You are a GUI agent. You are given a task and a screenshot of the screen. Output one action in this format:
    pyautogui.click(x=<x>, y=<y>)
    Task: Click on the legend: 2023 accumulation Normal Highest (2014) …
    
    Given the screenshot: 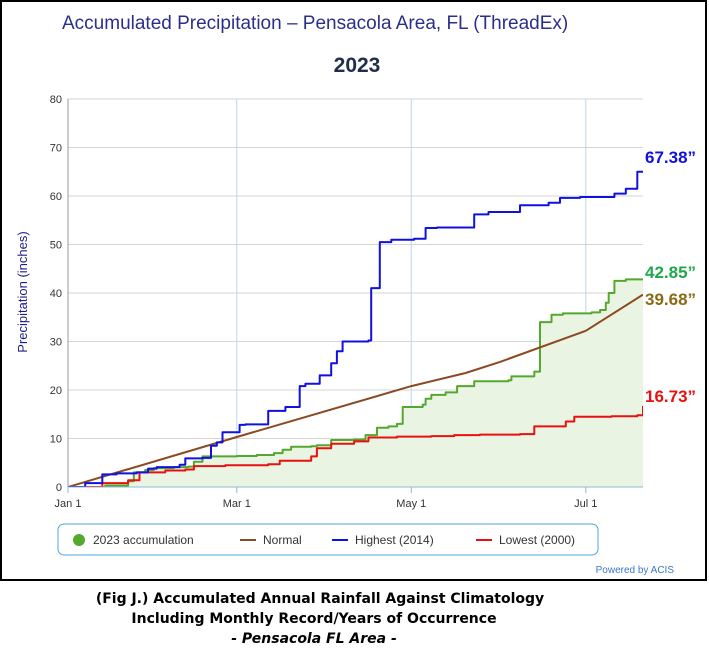 What is the action you would take?
    pyautogui.click(x=328, y=539)
    